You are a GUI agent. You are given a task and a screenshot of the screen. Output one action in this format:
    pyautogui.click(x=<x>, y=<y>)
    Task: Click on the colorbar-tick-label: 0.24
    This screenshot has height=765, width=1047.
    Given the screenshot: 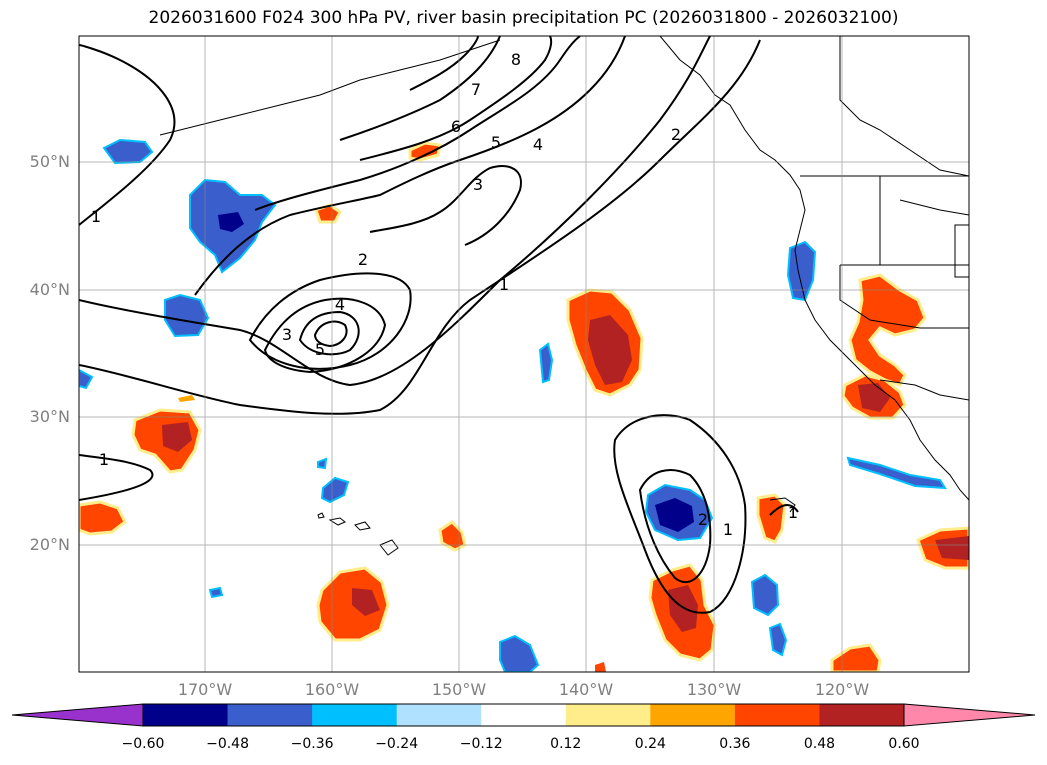 What is the action you would take?
    pyautogui.click(x=650, y=744)
    